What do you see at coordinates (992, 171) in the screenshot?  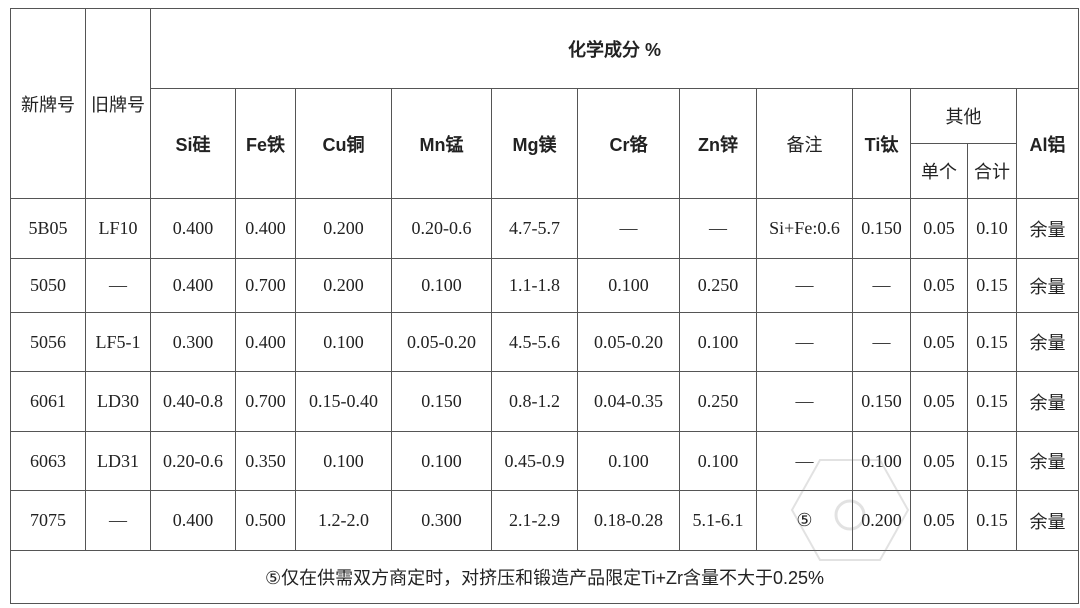 I see `header-total: 合计` at bounding box center [992, 171].